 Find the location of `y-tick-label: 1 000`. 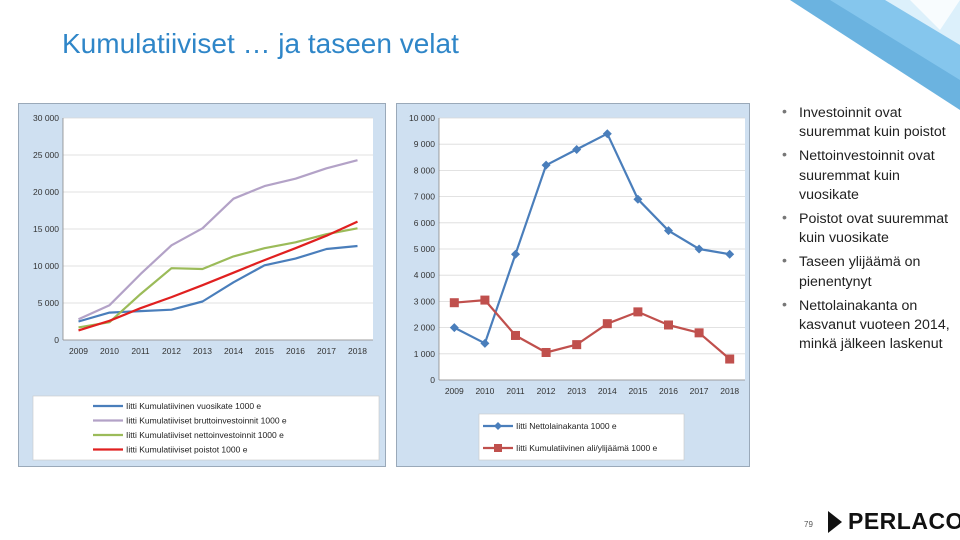

y-tick-label: 1 000 is located at coordinates (425, 354).